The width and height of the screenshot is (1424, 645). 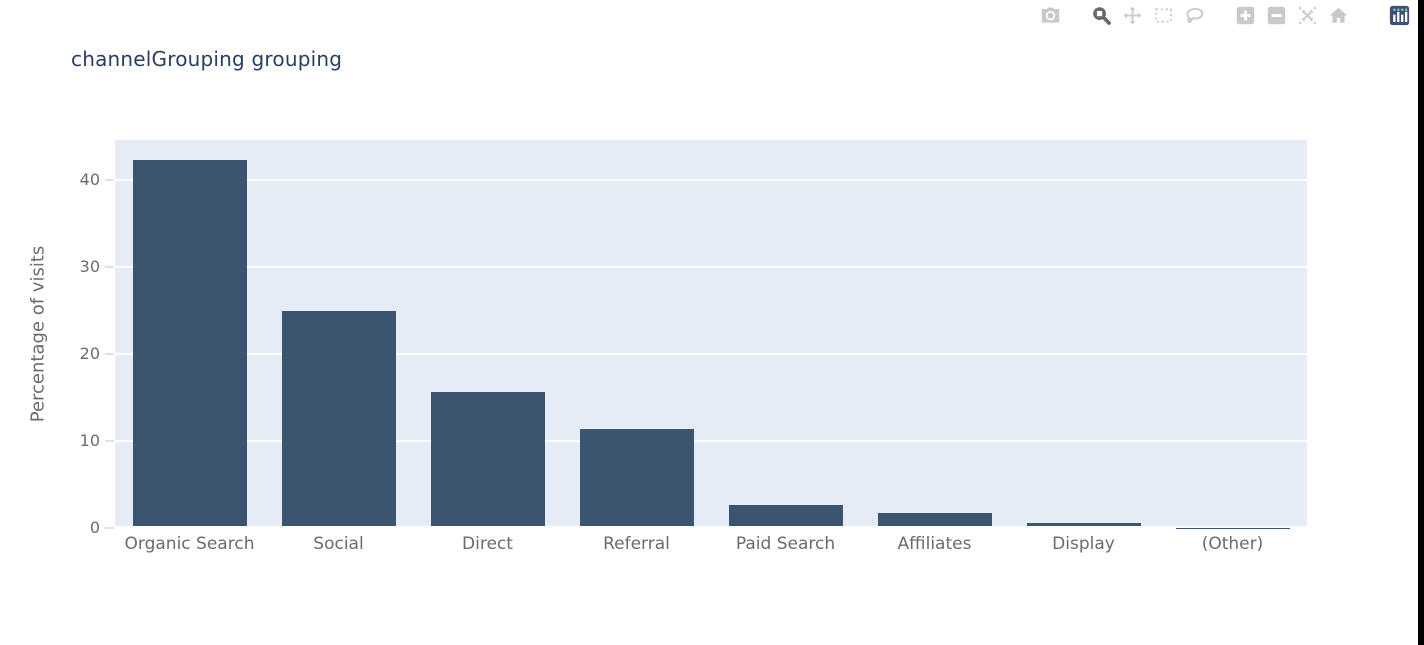 I want to click on bar-affiliates, so click(x=934, y=520).